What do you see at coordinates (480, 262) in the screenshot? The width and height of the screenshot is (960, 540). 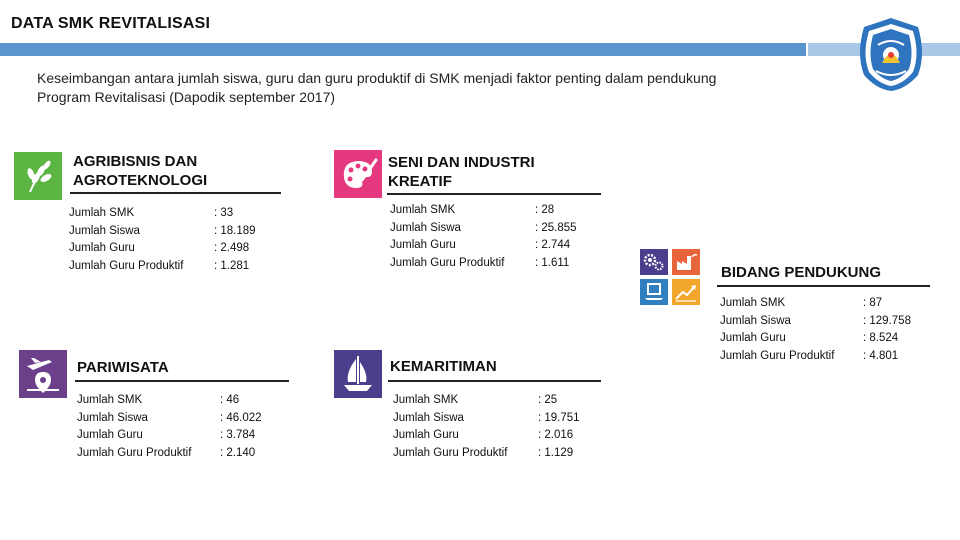 I see `stat-row: Jumlah Guru Produktif: 1.611` at bounding box center [480, 262].